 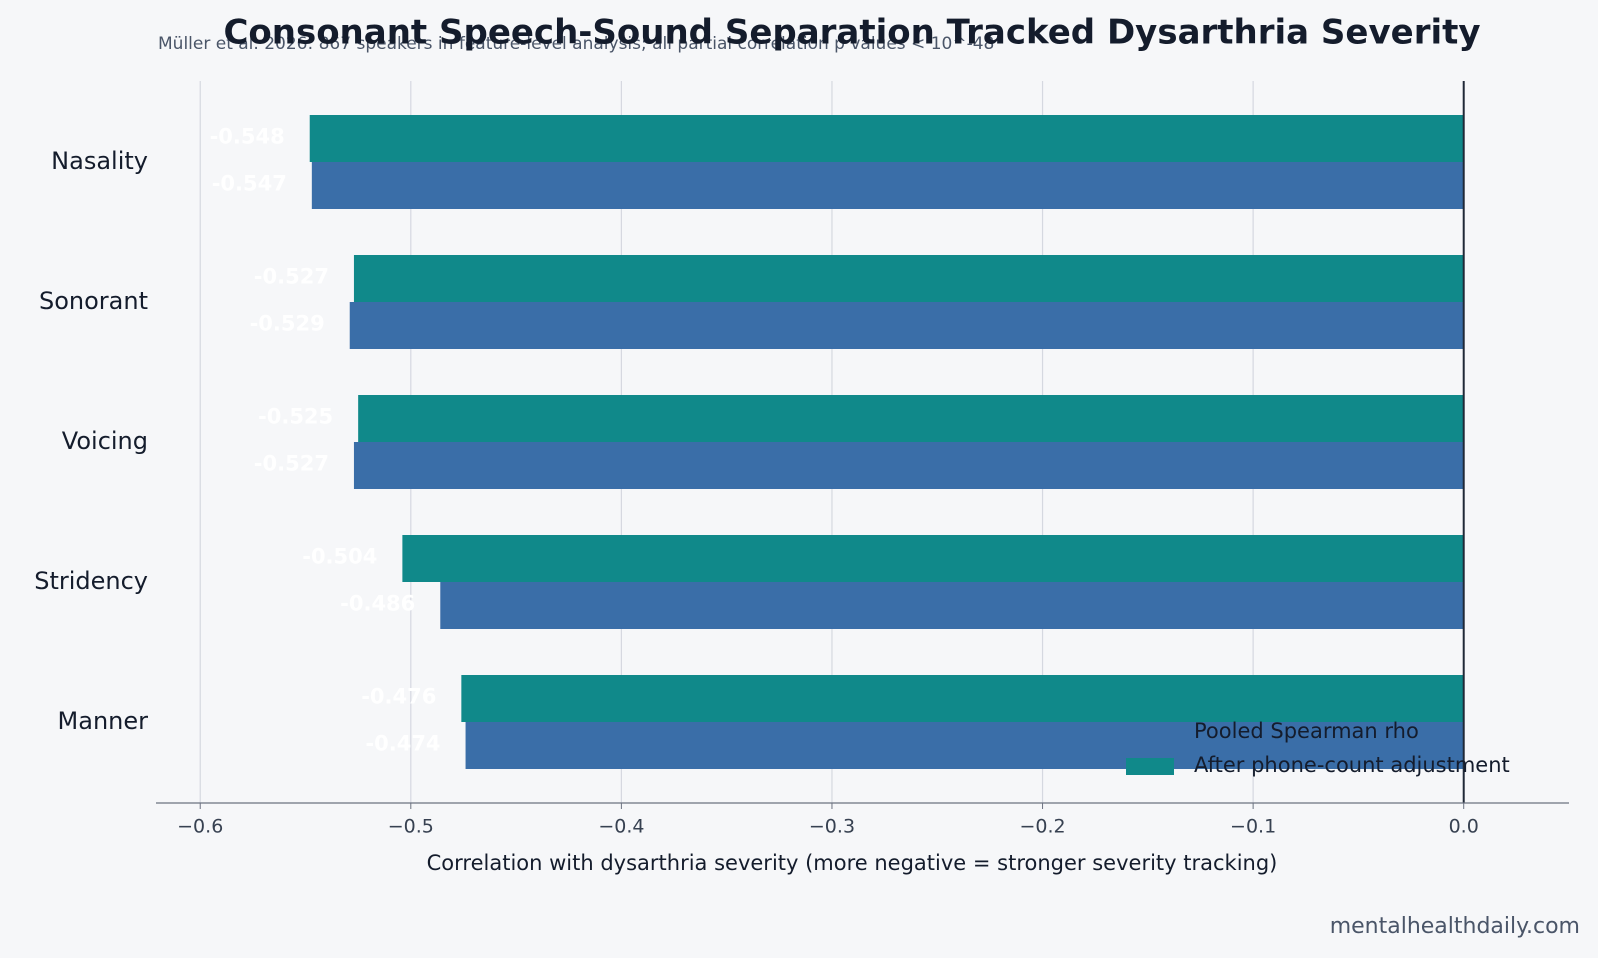 I want to click on x-tick-label: 0.0, so click(x=1464, y=827).